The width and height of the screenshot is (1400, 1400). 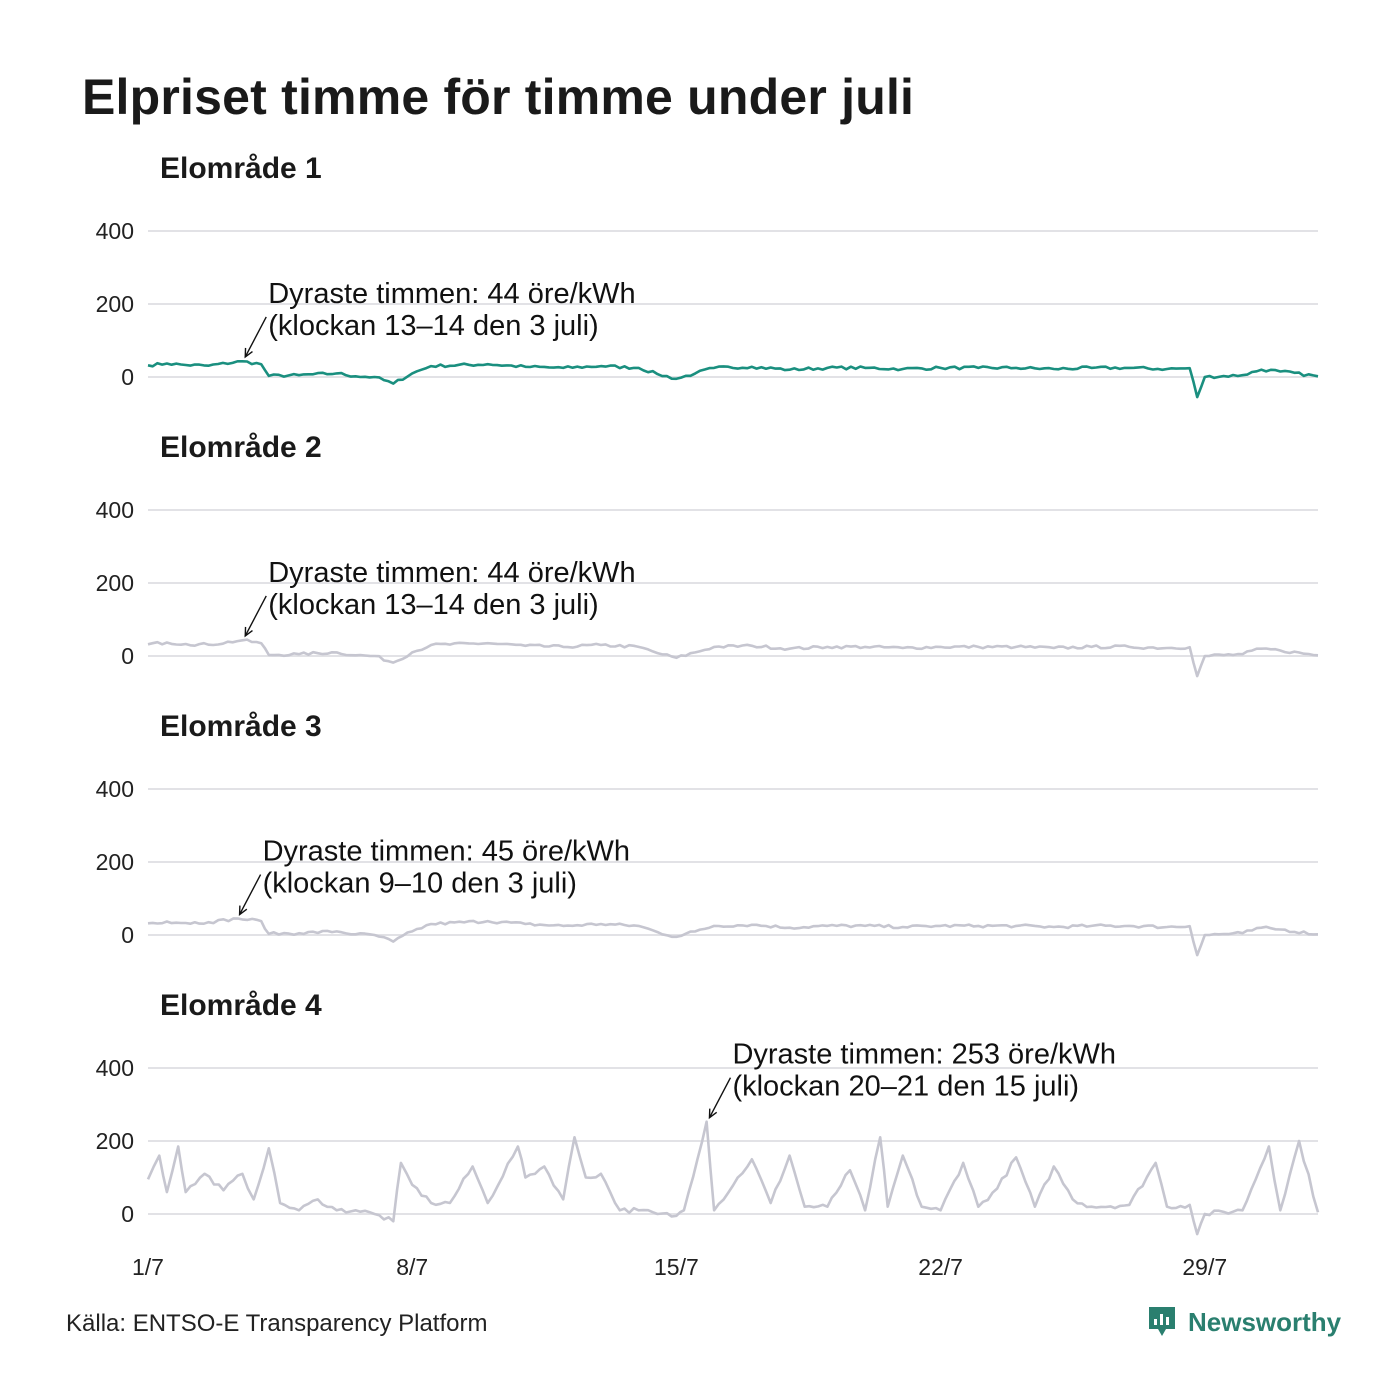 I want to click on panel-title-elomrade-3: Elområde 3, so click(x=241, y=726).